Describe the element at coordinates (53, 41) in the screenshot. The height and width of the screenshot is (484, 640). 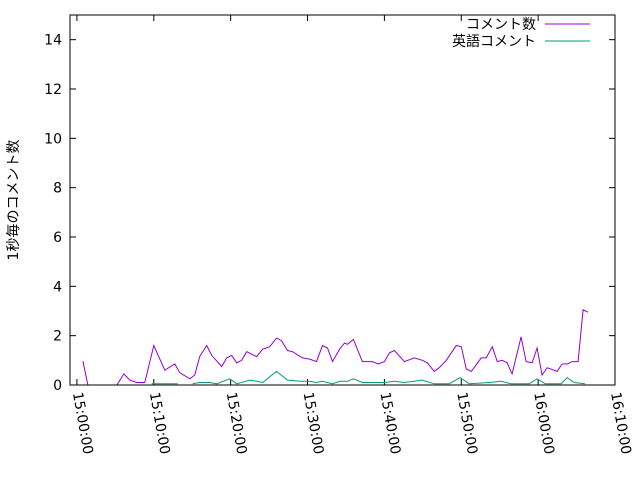
I see `y-tick-label: 14` at that location.